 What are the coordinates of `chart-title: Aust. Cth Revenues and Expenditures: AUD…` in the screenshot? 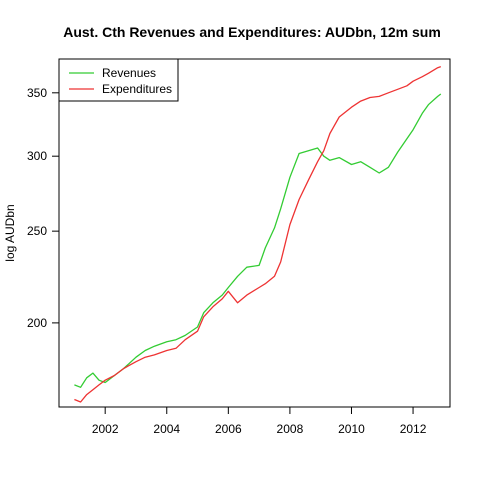 It's located at (252, 32).